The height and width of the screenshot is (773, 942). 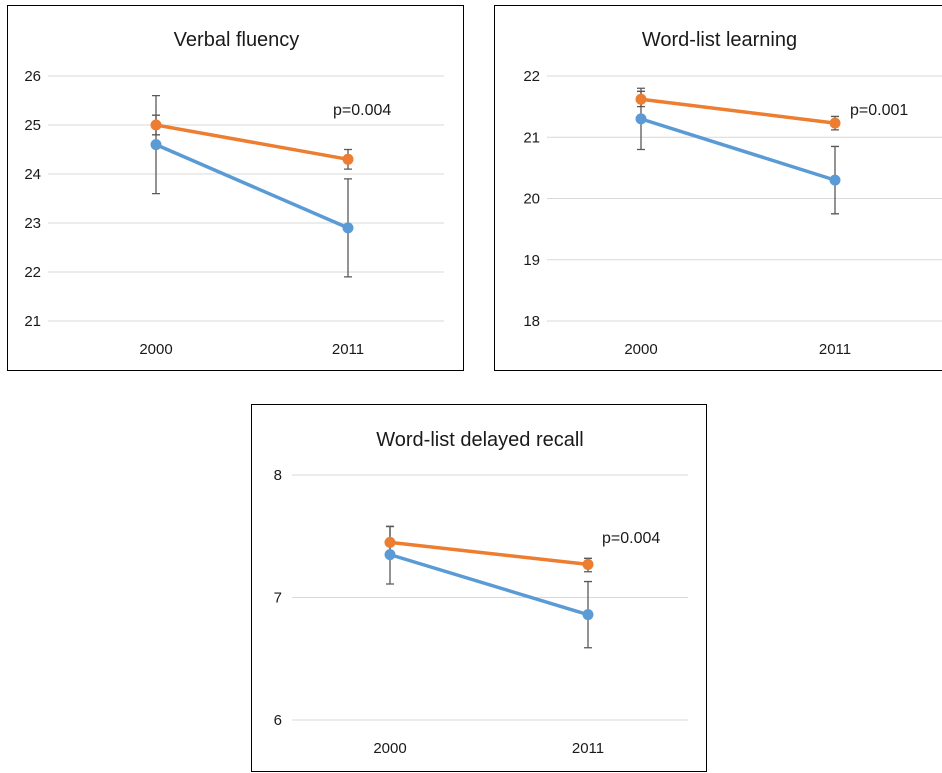 What do you see at coordinates (32, 76) in the screenshot?
I see `y-tick-label-26: 26` at bounding box center [32, 76].